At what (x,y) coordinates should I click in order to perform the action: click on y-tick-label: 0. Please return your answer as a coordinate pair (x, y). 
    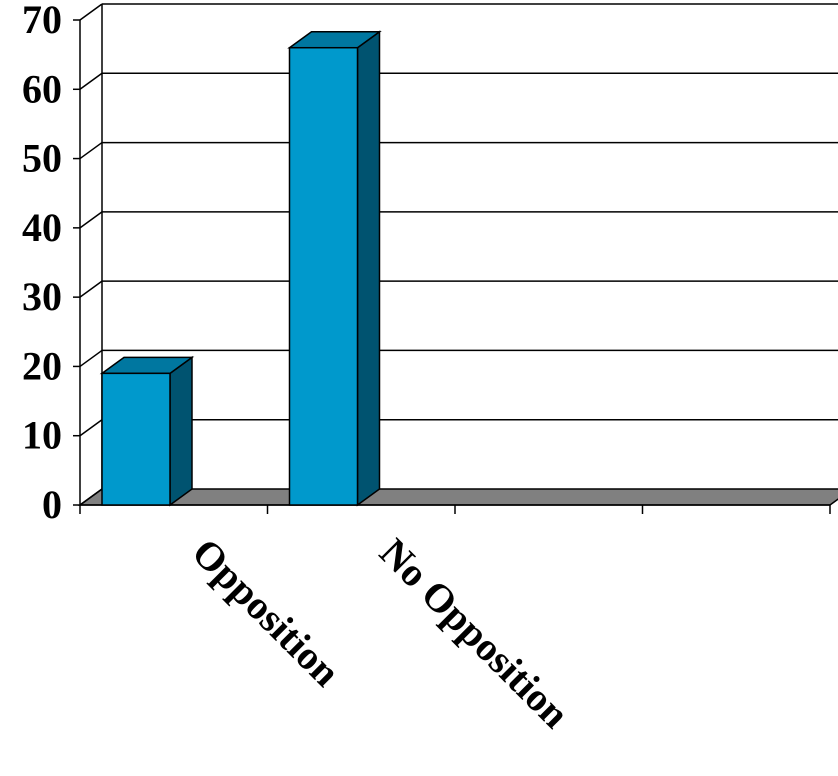
    Looking at the image, I should click on (52, 504).